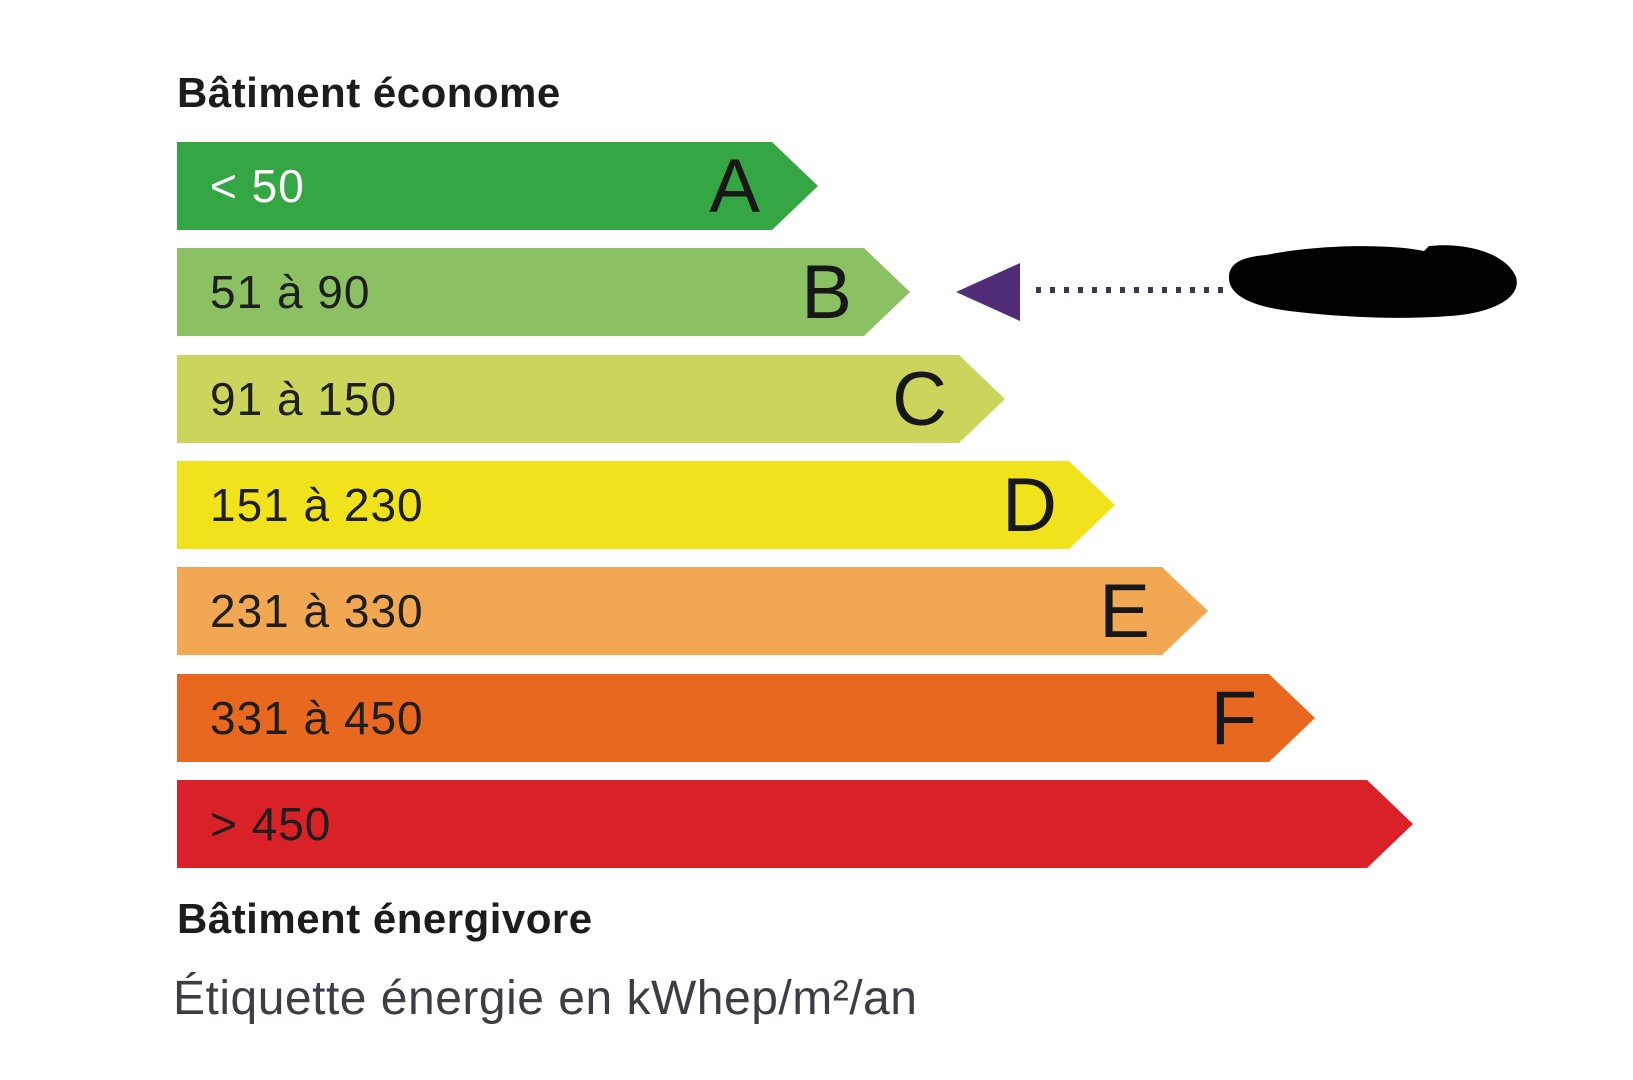 The height and width of the screenshot is (1080, 1633). What do you see at coordinates (271, 824) in the screenshot?
I see `range-label-g: > 450` at bounding box center [271, 824].